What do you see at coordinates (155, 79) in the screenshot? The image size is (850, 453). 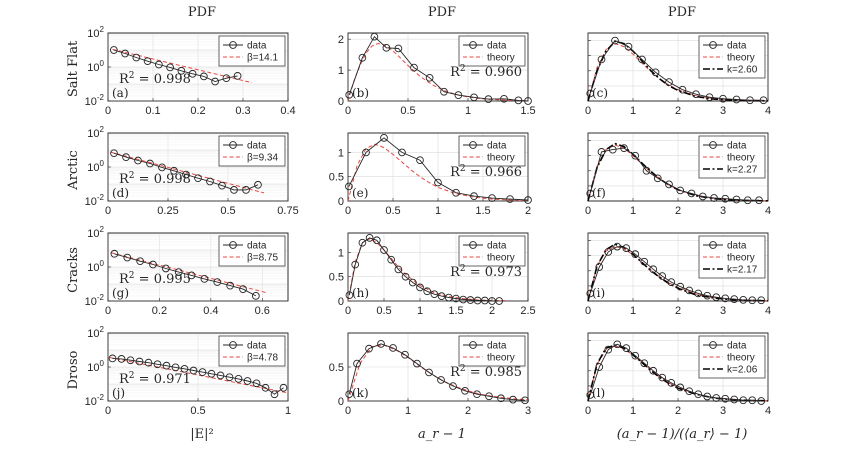 I see `r-squared-label: R2 = 0.998` at bounding box center [155, 79].